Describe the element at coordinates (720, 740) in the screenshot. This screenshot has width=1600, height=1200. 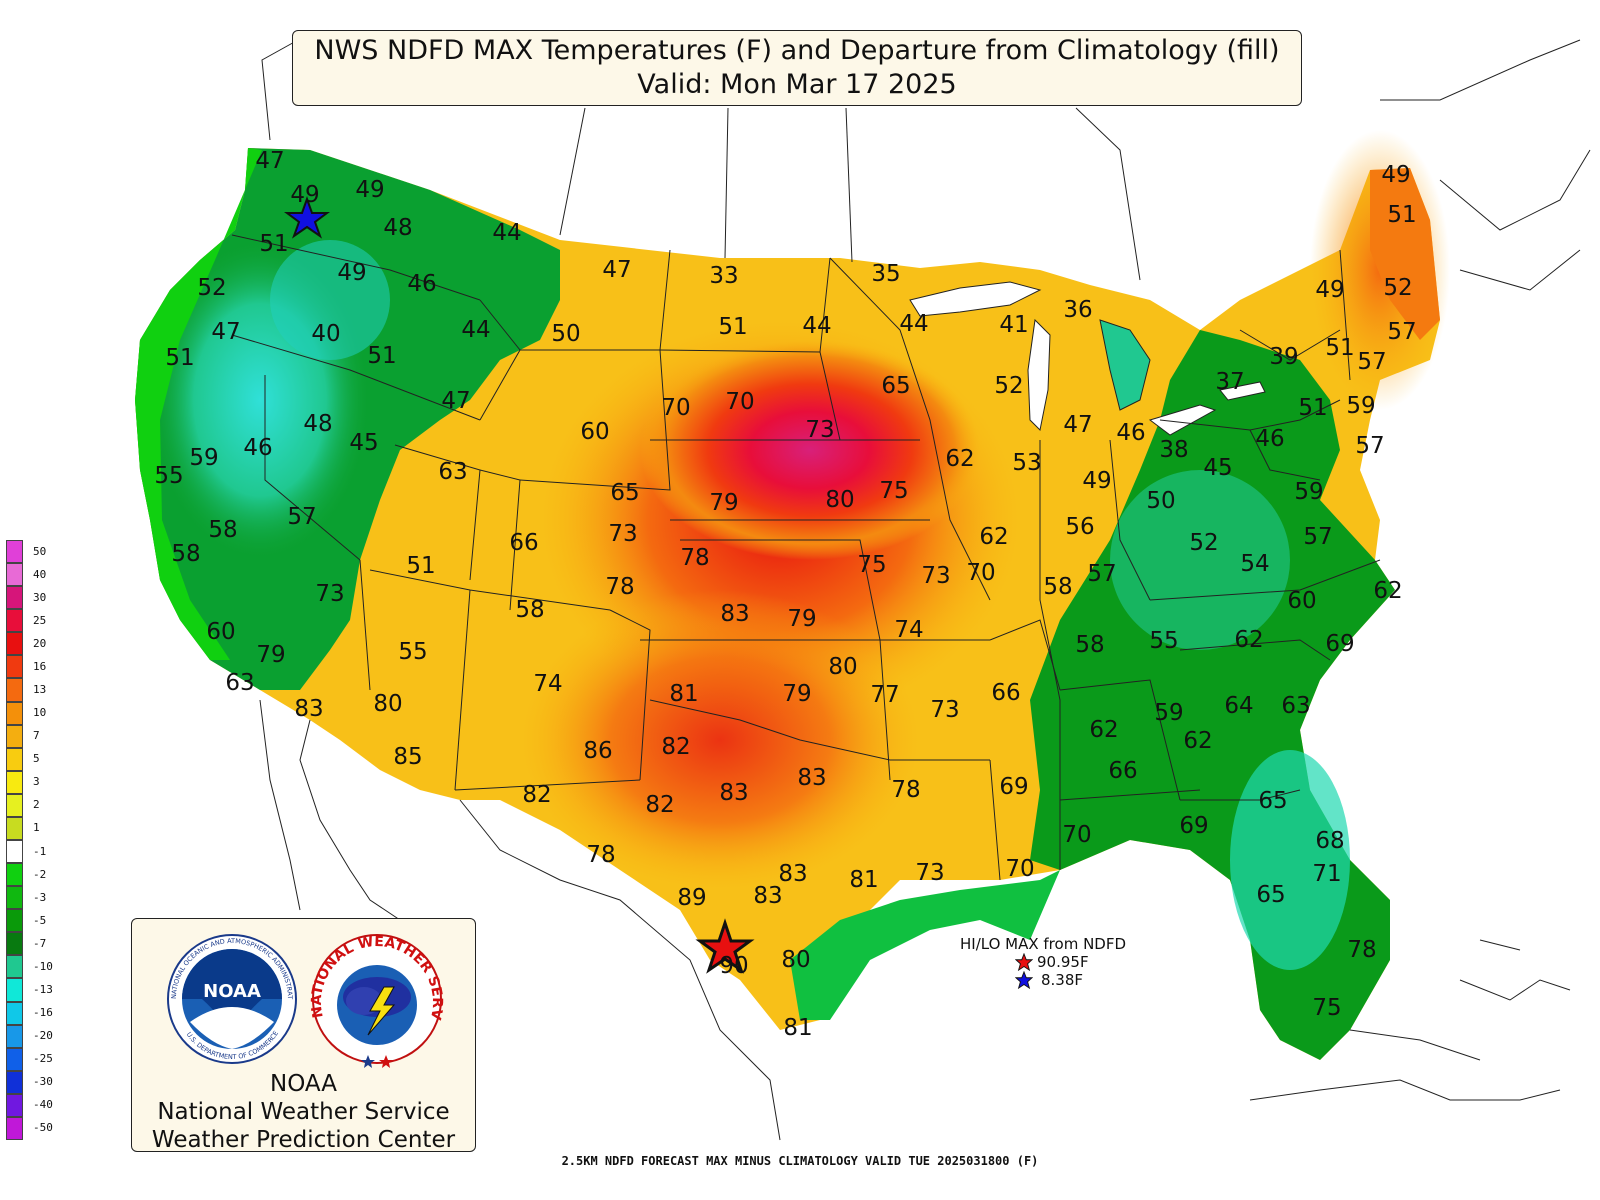
I see `texas-orange-region` at that location.